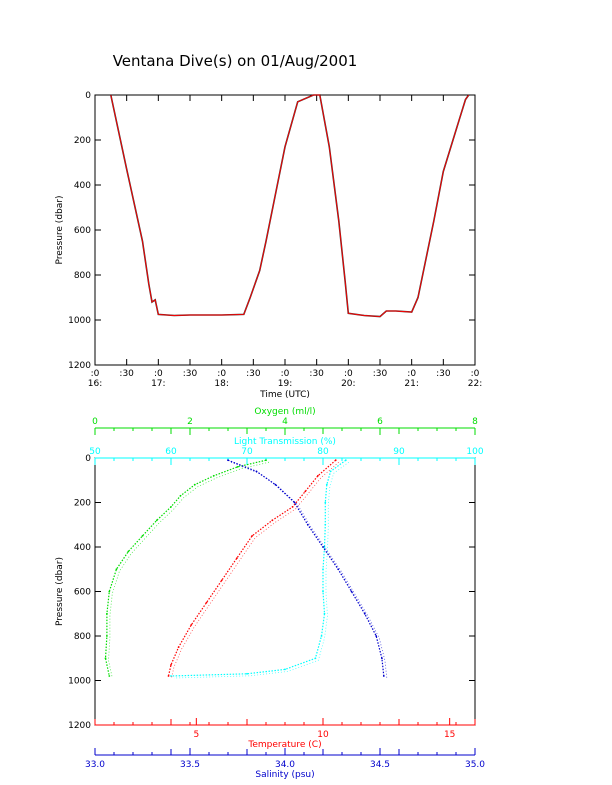 The height and width of the screenshot is (785, 612). Describe the element at coordinates (190, 422) in the screenshot. I see `axis-tick-label: 2` at that location.